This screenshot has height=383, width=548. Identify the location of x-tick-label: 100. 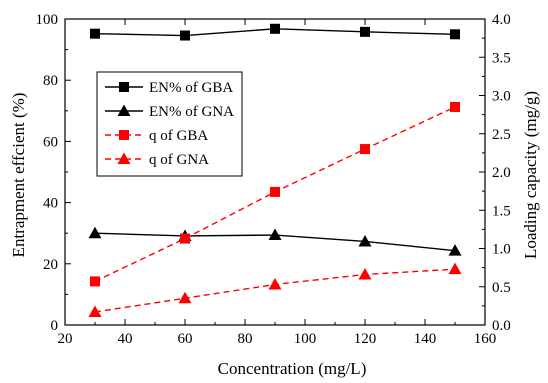
(305, 339).